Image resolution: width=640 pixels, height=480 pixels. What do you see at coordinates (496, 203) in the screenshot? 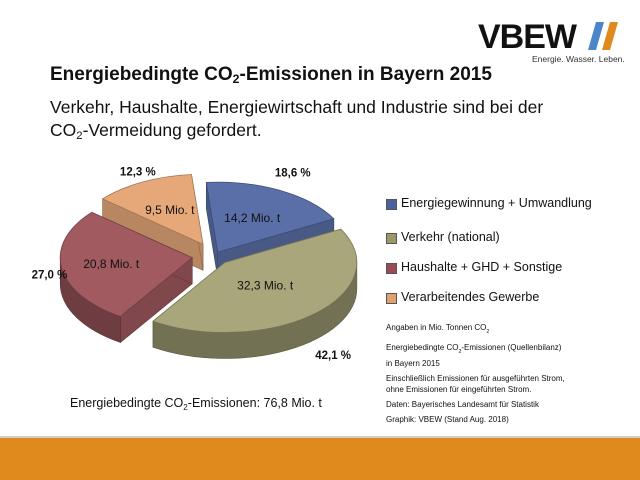
I see `legend-label: Energiegewinnung + Umwandlung` at bounding box center [496, 203].